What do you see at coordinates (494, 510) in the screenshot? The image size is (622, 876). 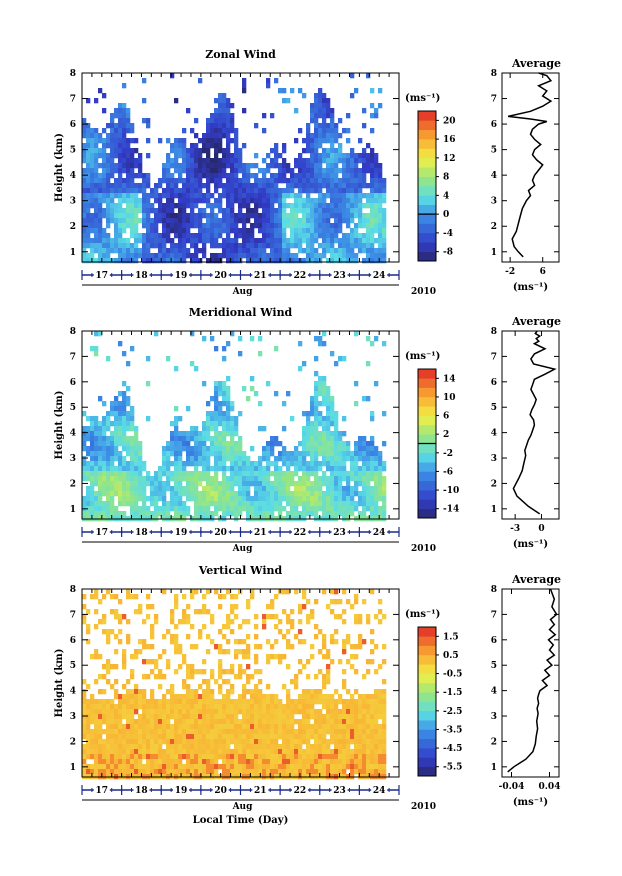 I see `meridional-average-ytick-label: 1` at bounding box center [494, 510].